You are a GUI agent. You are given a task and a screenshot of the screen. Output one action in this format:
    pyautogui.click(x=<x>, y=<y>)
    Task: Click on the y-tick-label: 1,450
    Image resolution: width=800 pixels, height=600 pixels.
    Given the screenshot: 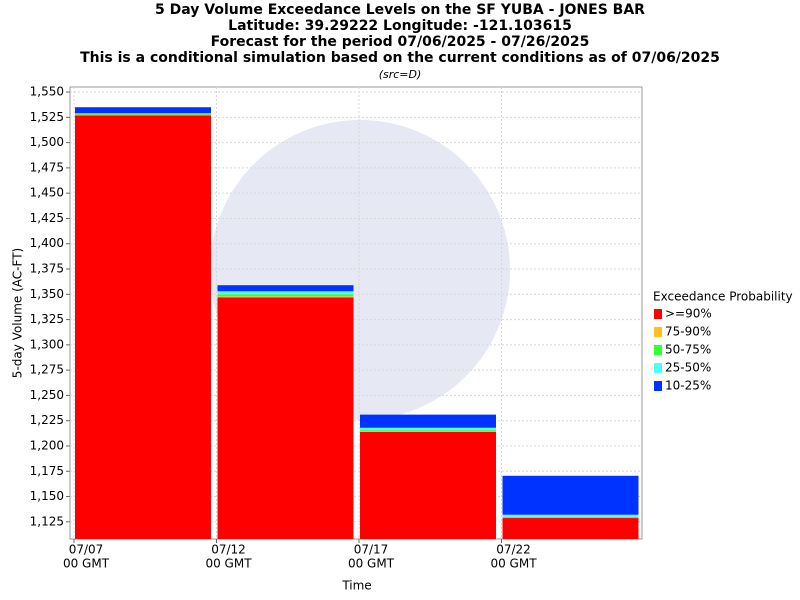 What is the action you would take?
    pyautogui.click(x=47, y=193)
    